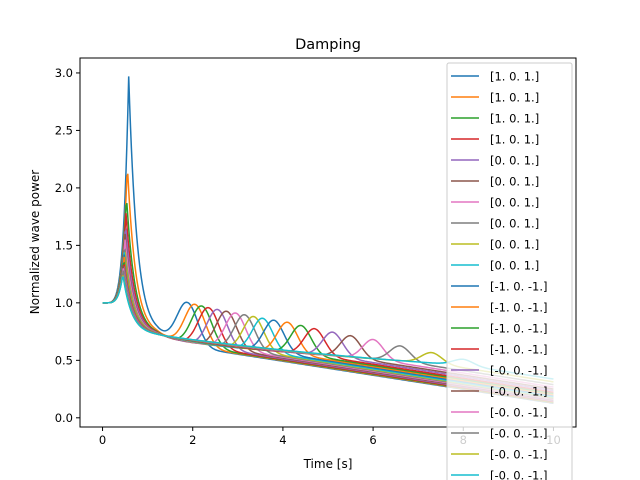  I want to click on y-axis: 0.0 0.5 1.0 1.5 2.0 2.5 3.0, so click(67, 245).